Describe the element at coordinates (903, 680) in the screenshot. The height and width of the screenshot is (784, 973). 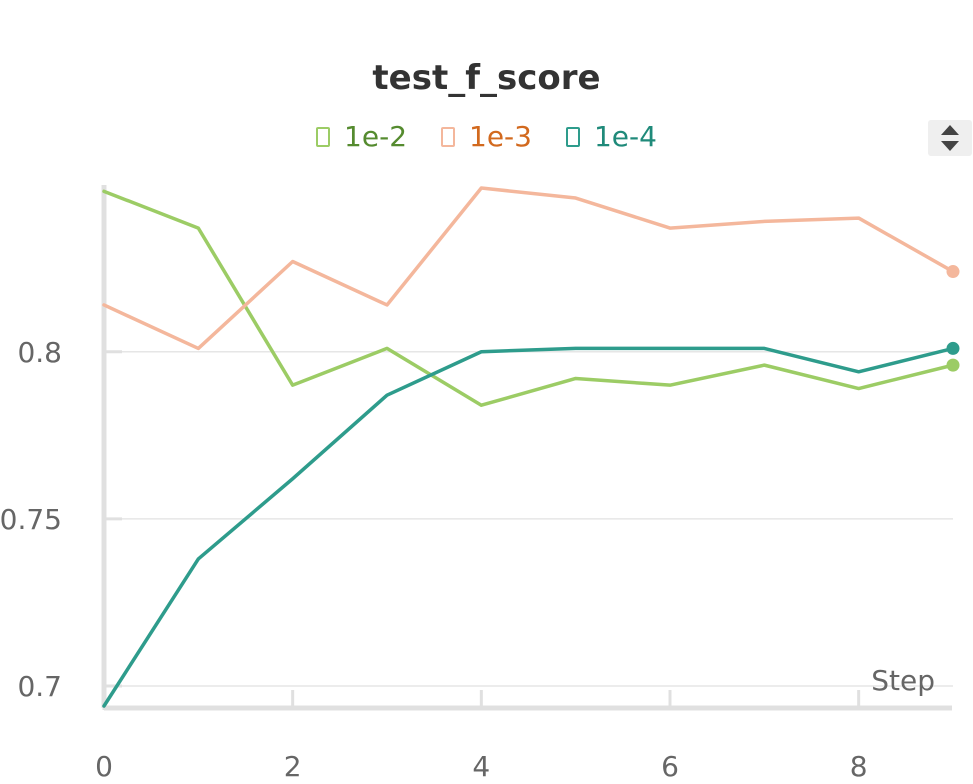
I see `x-axis-label: Step` at that location.